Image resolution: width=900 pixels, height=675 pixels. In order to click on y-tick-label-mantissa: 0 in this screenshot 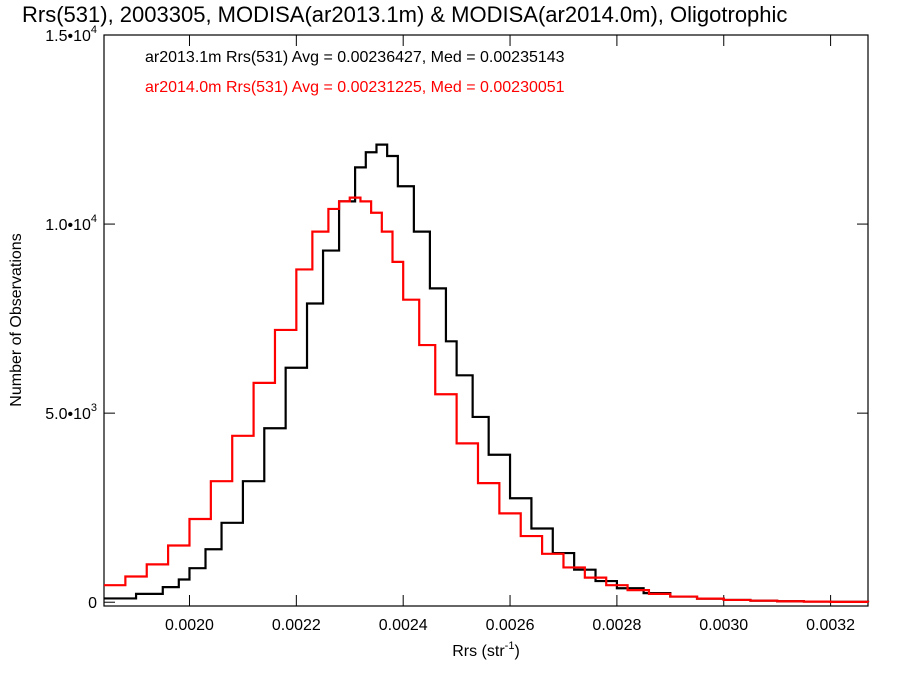, I will do `click(92, 603)`.